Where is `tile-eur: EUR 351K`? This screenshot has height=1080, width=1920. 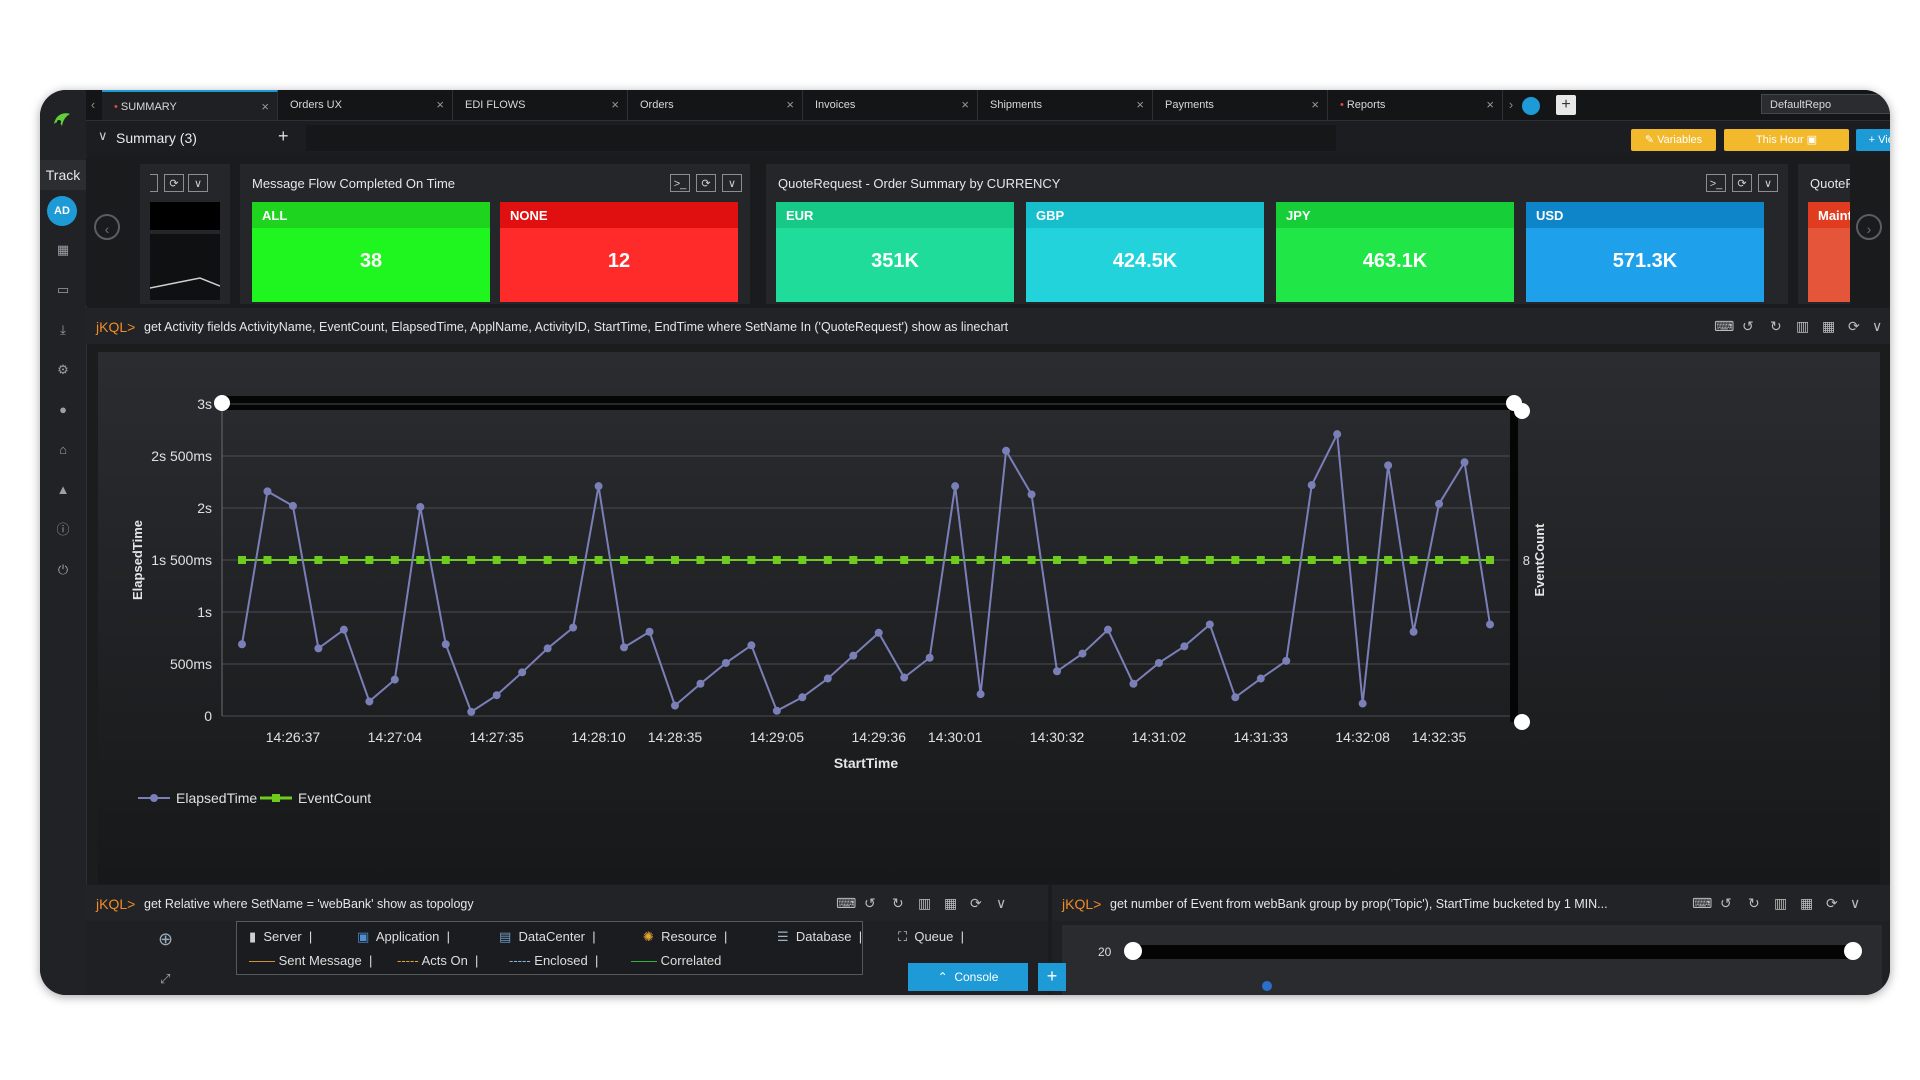 tile-eur: EUR 351K is located at coordinates (895, 252).